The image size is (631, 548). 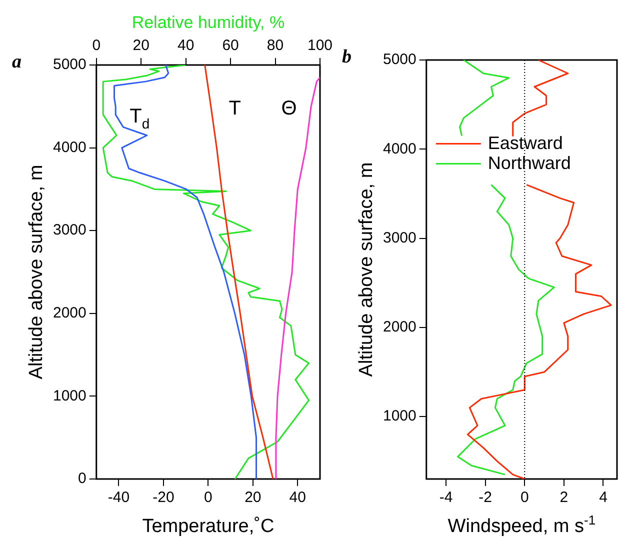 I want to click on chart-title: b, so click(x=347, y=57).